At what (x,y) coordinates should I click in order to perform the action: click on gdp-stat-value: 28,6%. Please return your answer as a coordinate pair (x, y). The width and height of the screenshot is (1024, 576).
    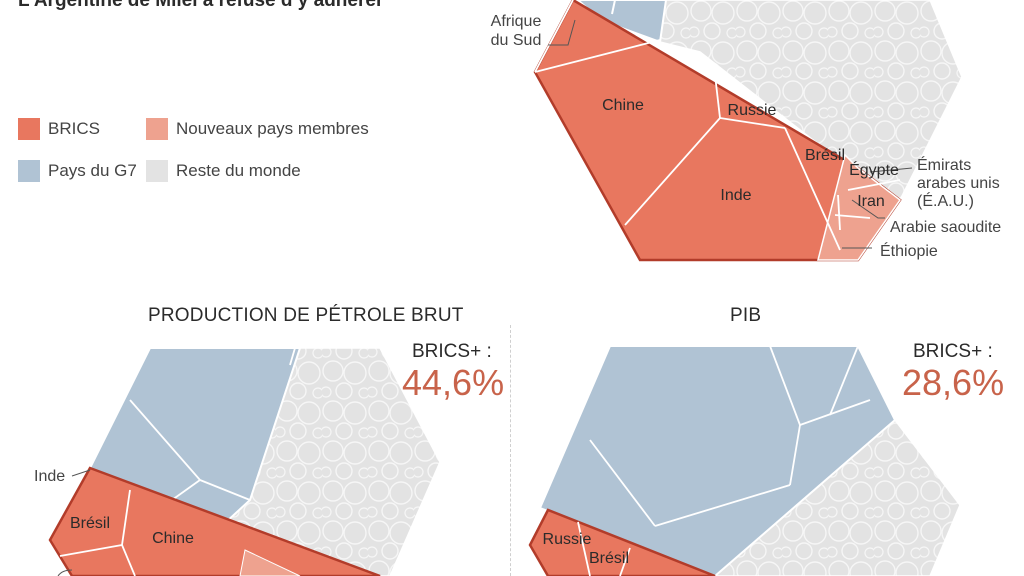
    Looking at the image, I should click on (953, 382).